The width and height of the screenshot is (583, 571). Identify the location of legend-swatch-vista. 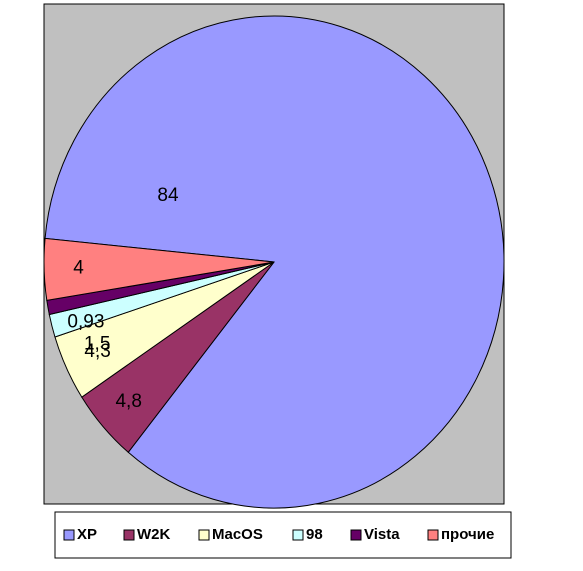
(356, 535).